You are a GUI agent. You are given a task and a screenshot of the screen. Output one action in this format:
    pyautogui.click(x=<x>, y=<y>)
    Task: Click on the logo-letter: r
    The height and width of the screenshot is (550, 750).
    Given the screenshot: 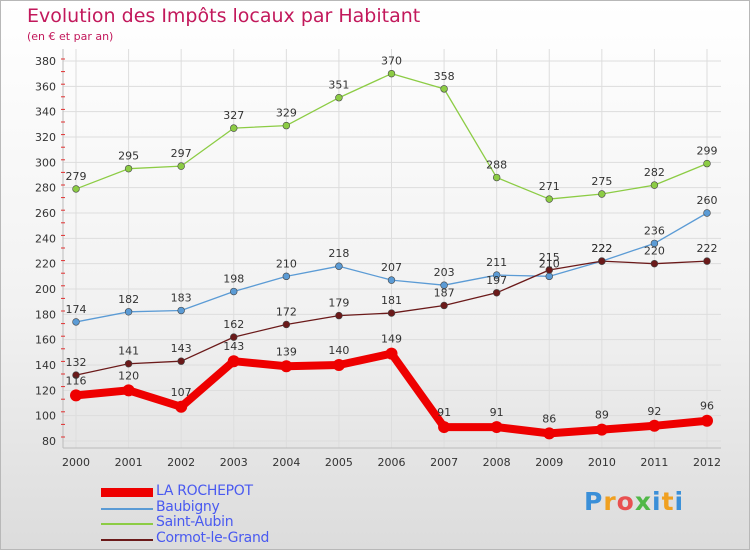 What is the action you would take?
    pyautogui.click(x=610, y=501)
    